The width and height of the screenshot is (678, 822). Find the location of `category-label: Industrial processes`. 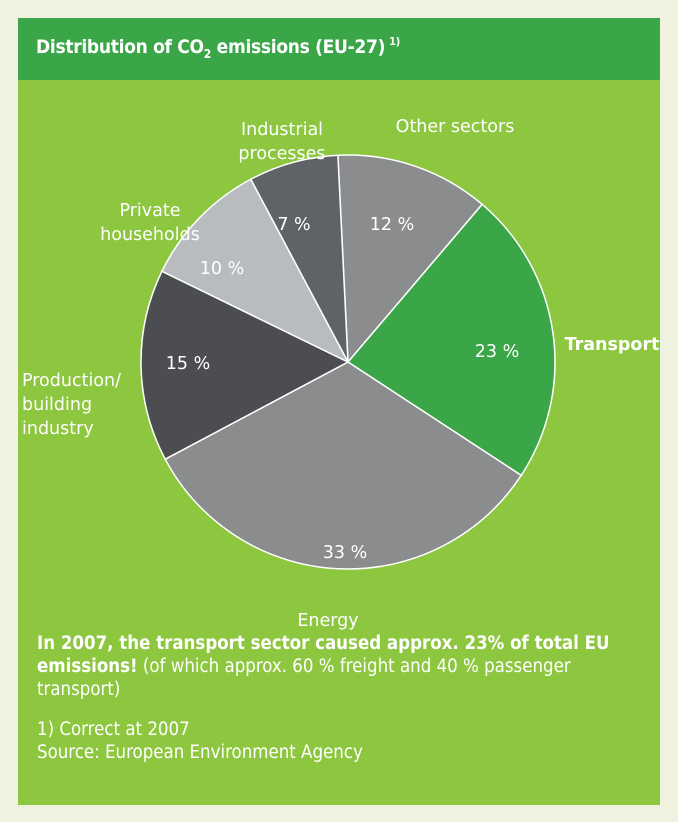

category-label: Industrial processes is located at coordinates (281, 142).